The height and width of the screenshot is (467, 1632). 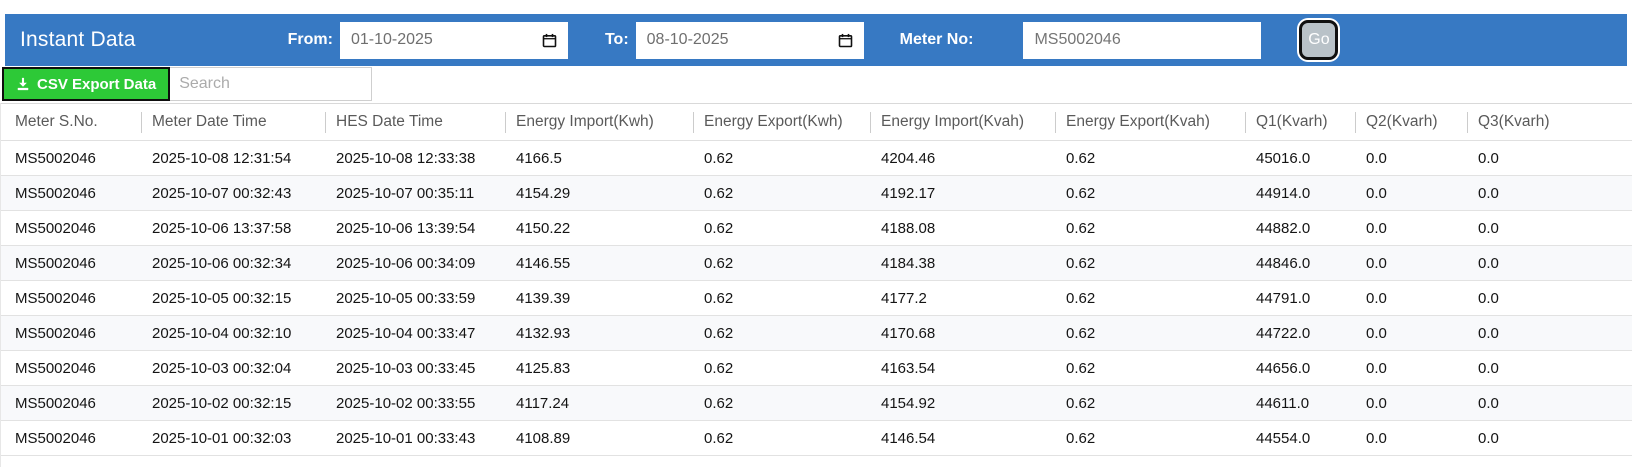 I want to click on column-header: Energy Export(Kvah), so click(x=1150, y=122).